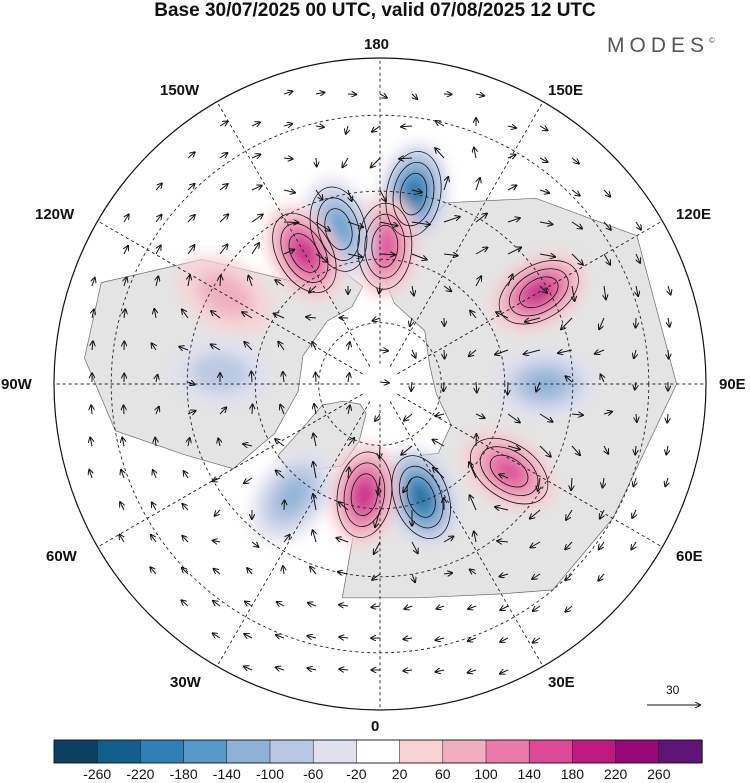  Describe the element at coordinates (689, 556) in the screenshot. I see `lon-label-60e: 60E` at that location.